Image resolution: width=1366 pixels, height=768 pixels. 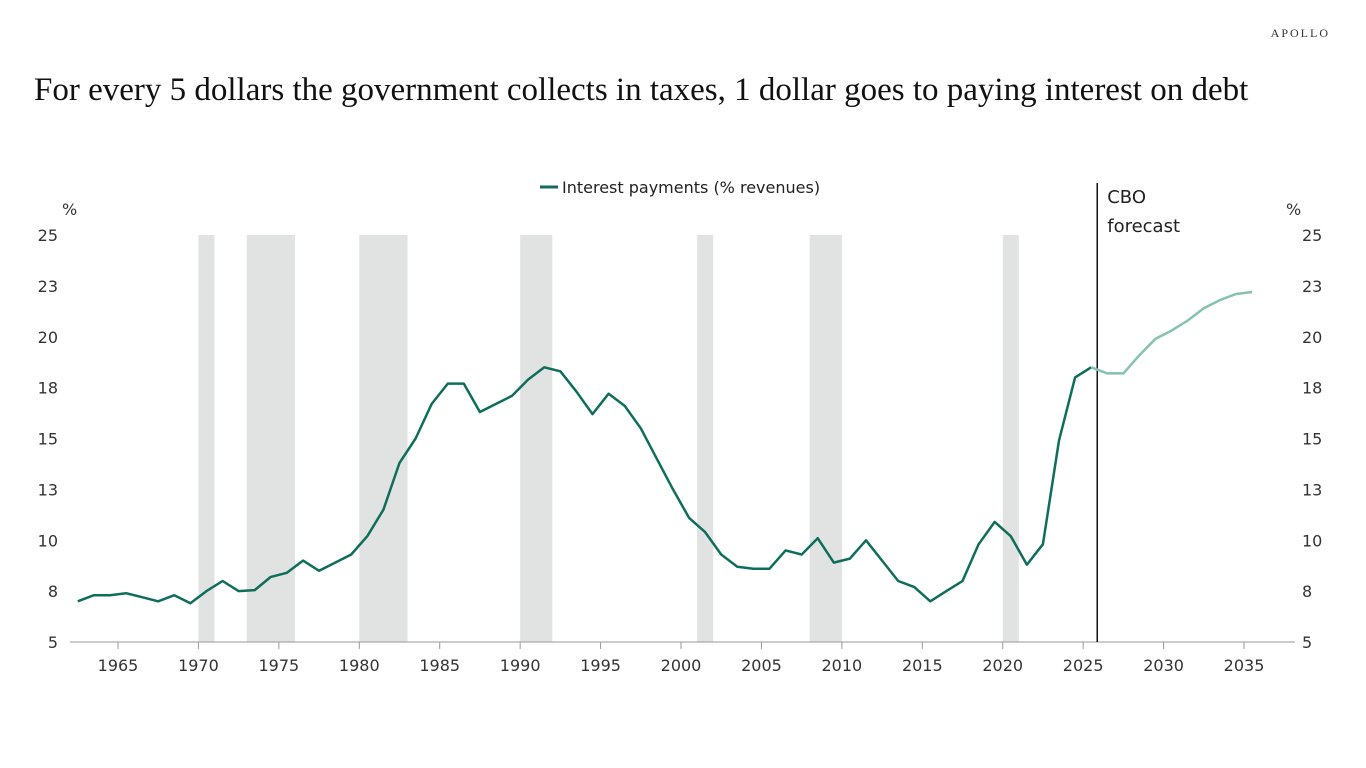 I want to click on y-tick-label-right: 8, so click(x=1307, y=591).